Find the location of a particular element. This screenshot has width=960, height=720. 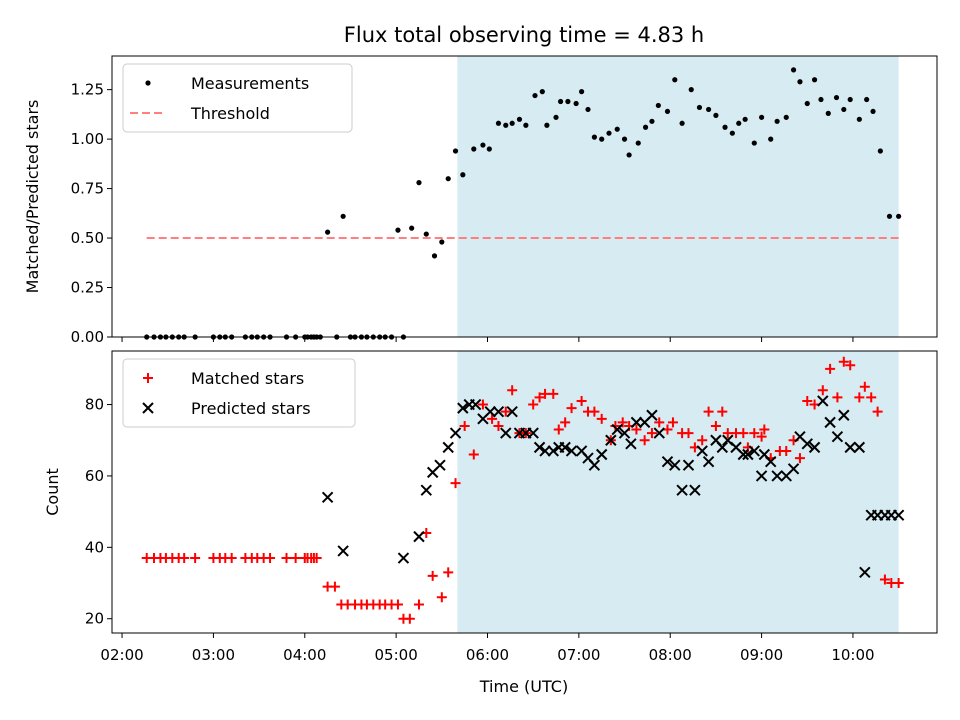

x-tick-label: 05:00 is located at coordinates (396, 655).